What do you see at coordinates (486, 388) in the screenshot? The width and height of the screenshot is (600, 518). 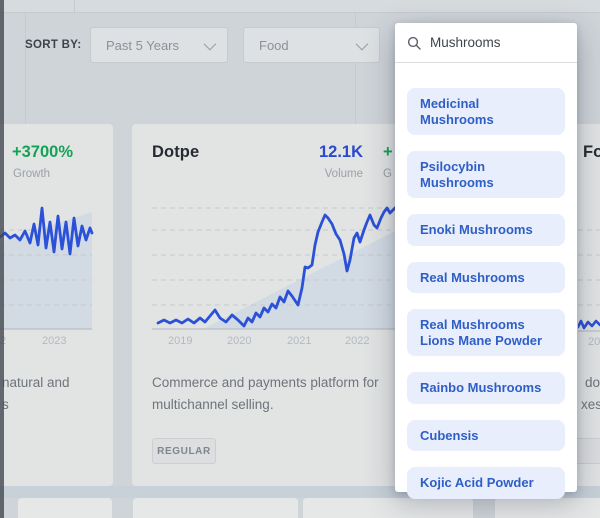 I see `suggestion-rainbo-mushrooms: Rainbo Mushrooms` at bounding box center [486, 388].